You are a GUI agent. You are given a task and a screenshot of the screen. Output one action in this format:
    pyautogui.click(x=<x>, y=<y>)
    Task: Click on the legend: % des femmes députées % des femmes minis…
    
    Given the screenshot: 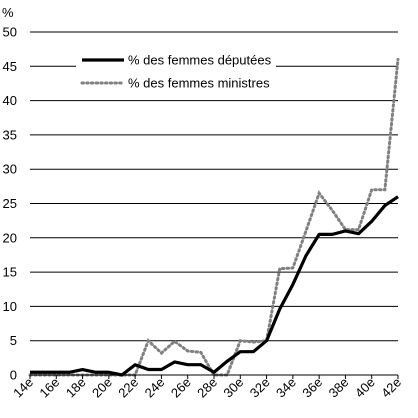 What is the action you would take?
    pyautogui.click(x=176, y=71)
    